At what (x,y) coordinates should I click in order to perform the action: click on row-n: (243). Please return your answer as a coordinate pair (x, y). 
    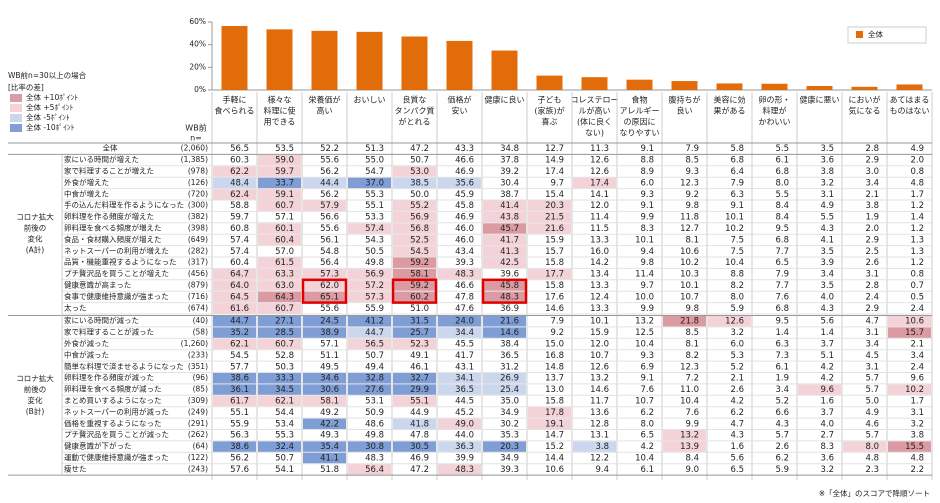
    Looking at the image, I should click on (198, 468).